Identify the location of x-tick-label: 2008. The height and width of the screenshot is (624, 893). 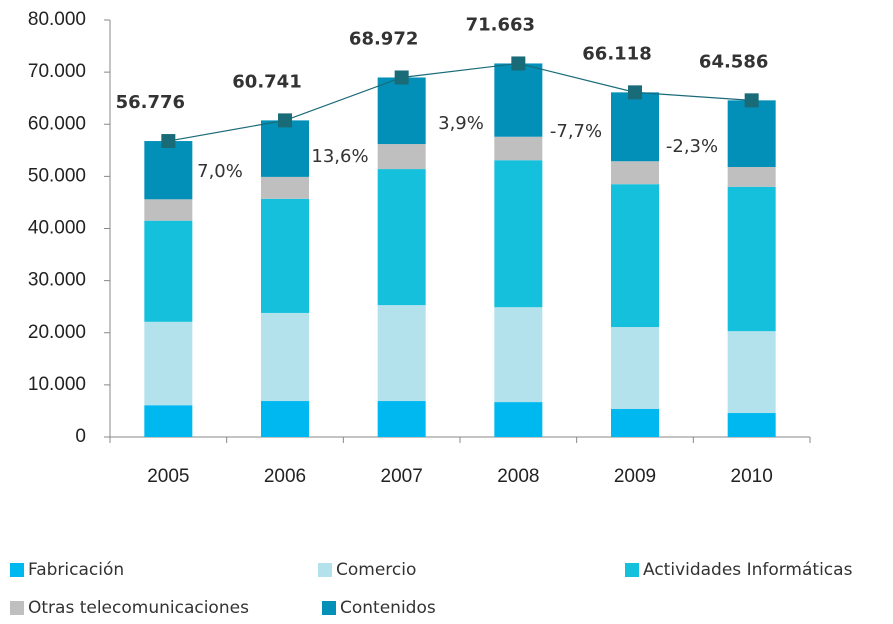
(518, 476).